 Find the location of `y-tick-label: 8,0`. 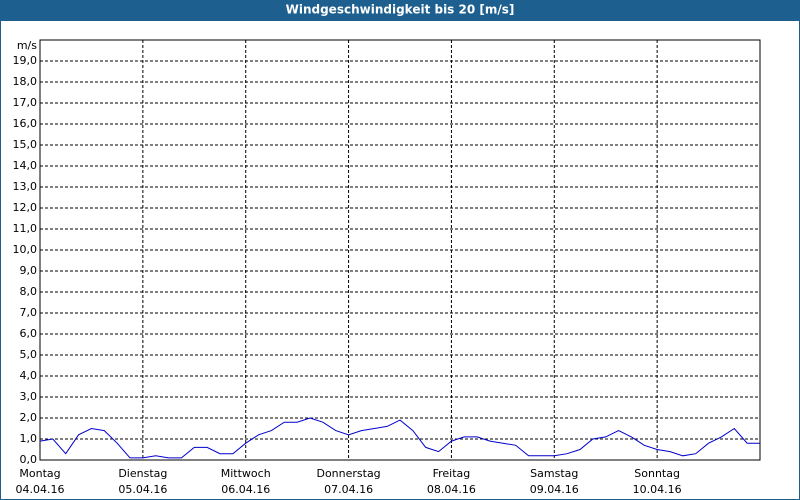

y-tick-label: 8,0 is located at coordinates (29, 291).